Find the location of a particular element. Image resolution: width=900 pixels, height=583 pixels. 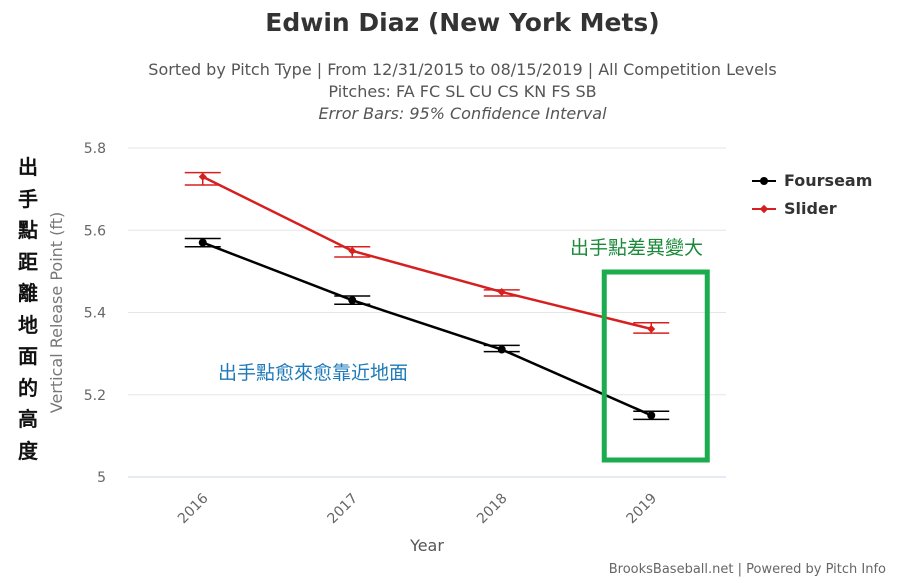

legend-swatch-slider is located at coordinates (764, 209).